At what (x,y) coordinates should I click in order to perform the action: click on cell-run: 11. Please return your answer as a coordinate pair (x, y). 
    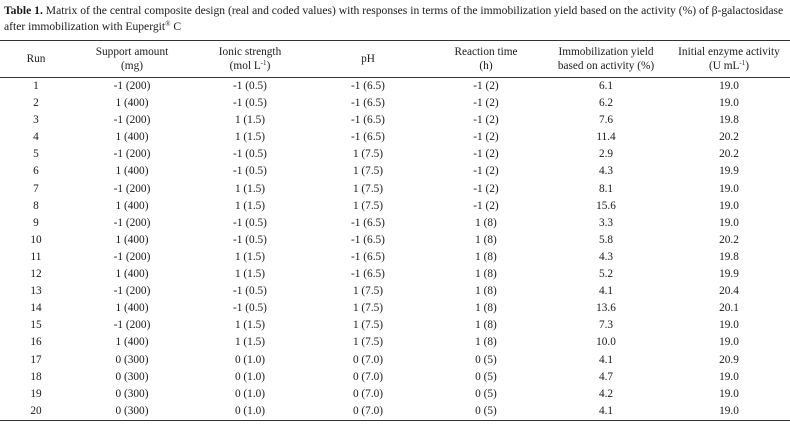
    Looking at the image, I should click on (36, 256).